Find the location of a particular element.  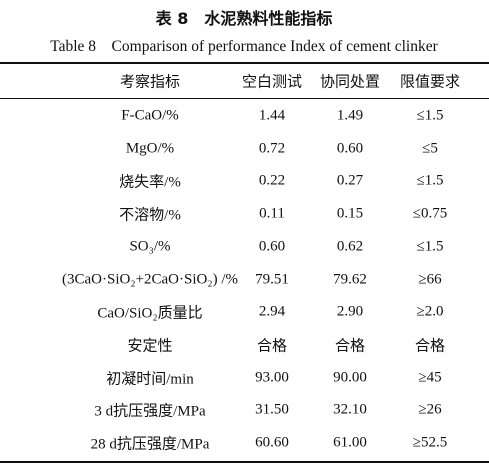

table-cell: 60.60 is located at coordinates (272, 442).